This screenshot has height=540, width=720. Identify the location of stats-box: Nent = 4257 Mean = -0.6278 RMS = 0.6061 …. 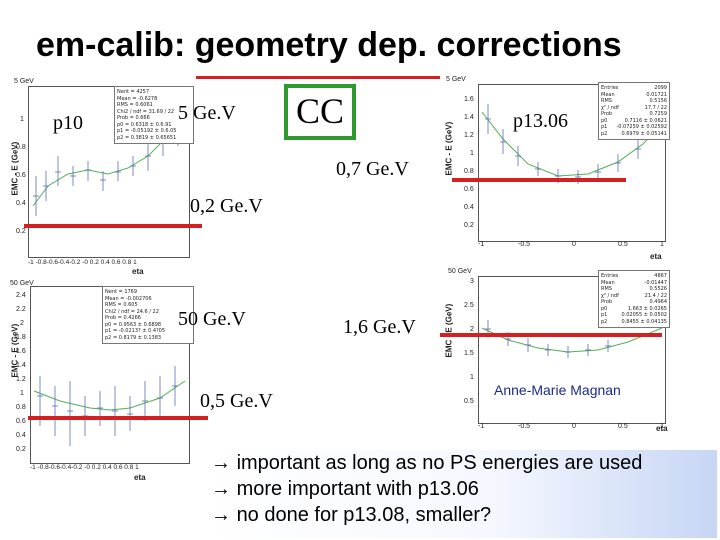
(154, 115).